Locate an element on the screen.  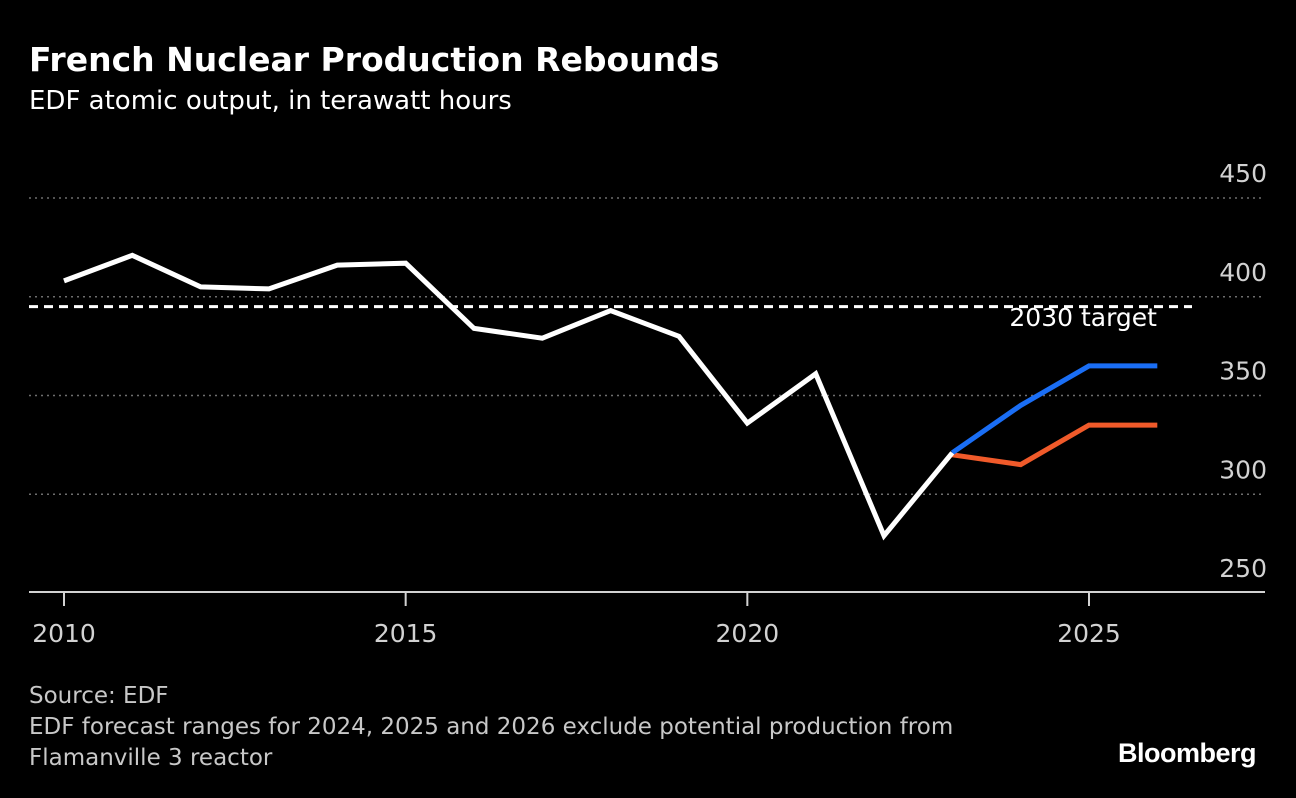
x-tick-label-2025: 2025 is located at coordinates (1089, 633).